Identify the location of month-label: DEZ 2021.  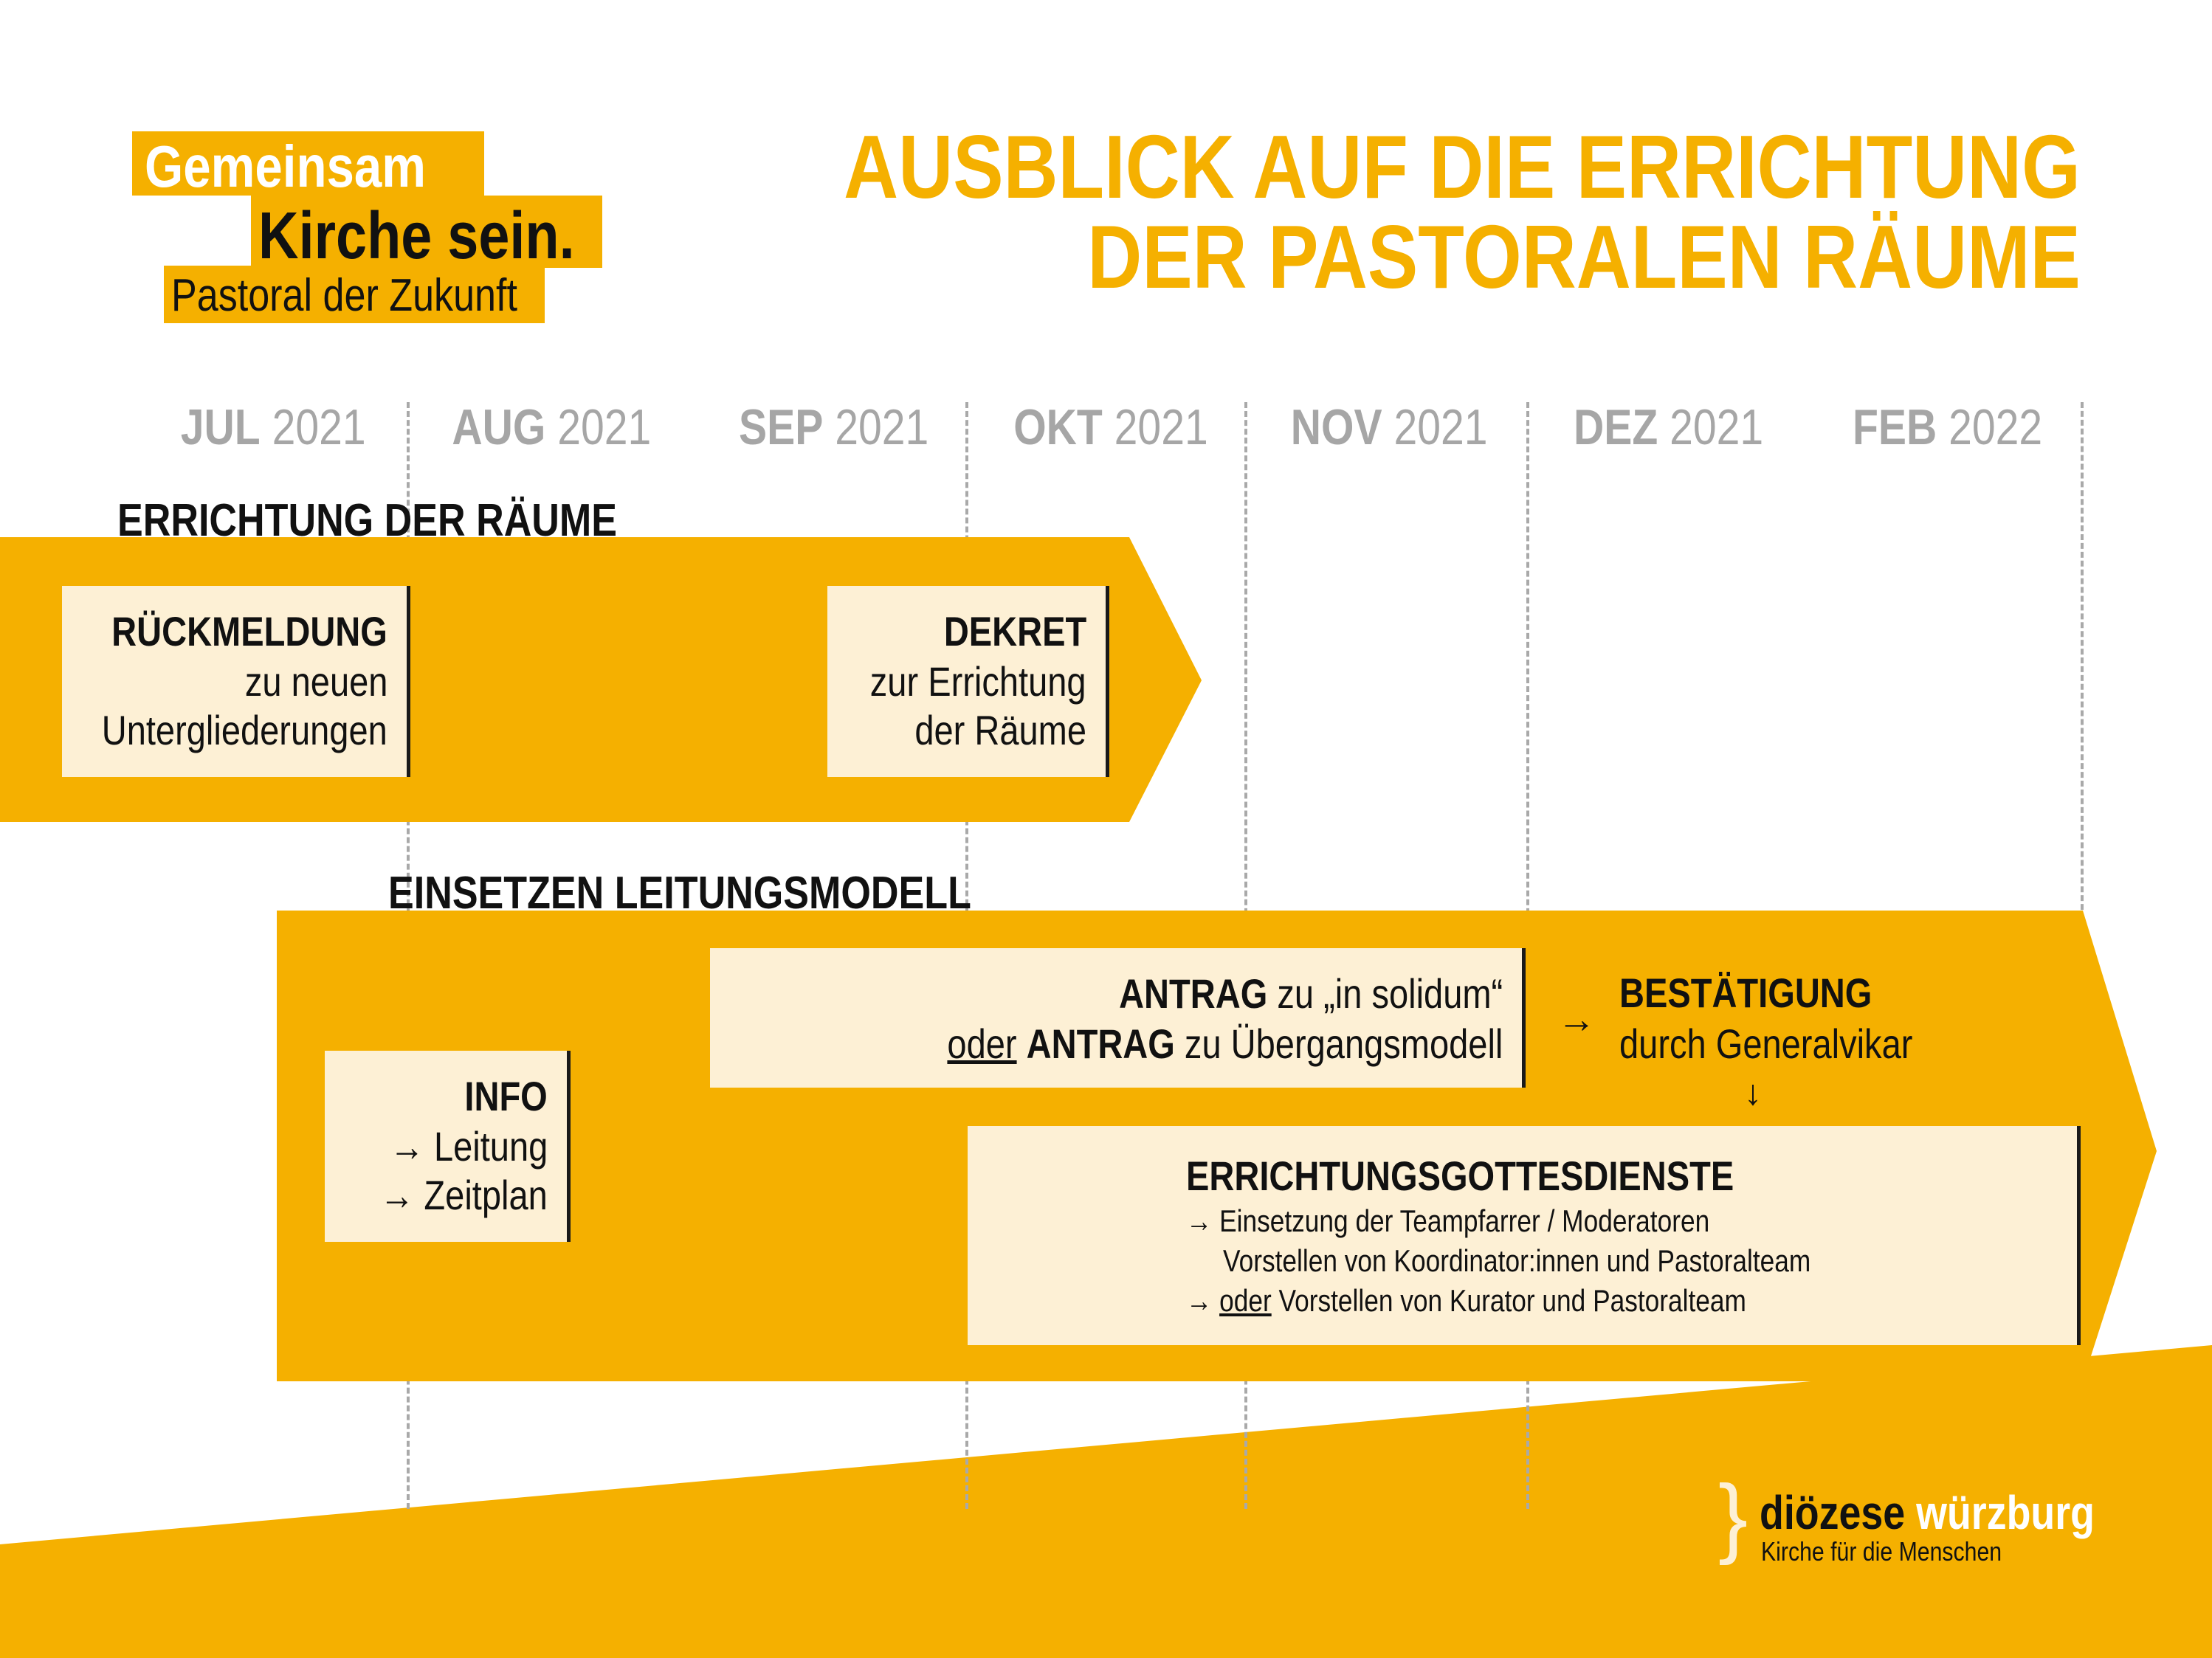
(1668, 427).